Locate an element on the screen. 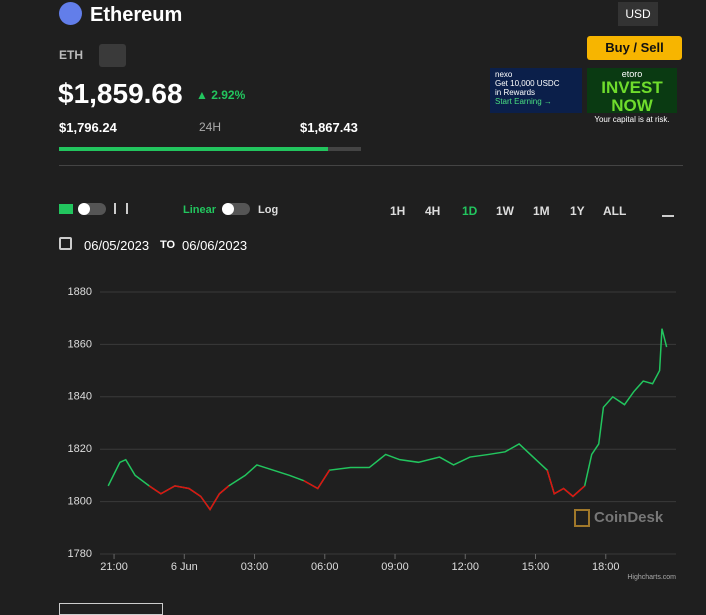 The width and height of the screenshot is (706, 615). range-track is located at coordinates (210, 149).